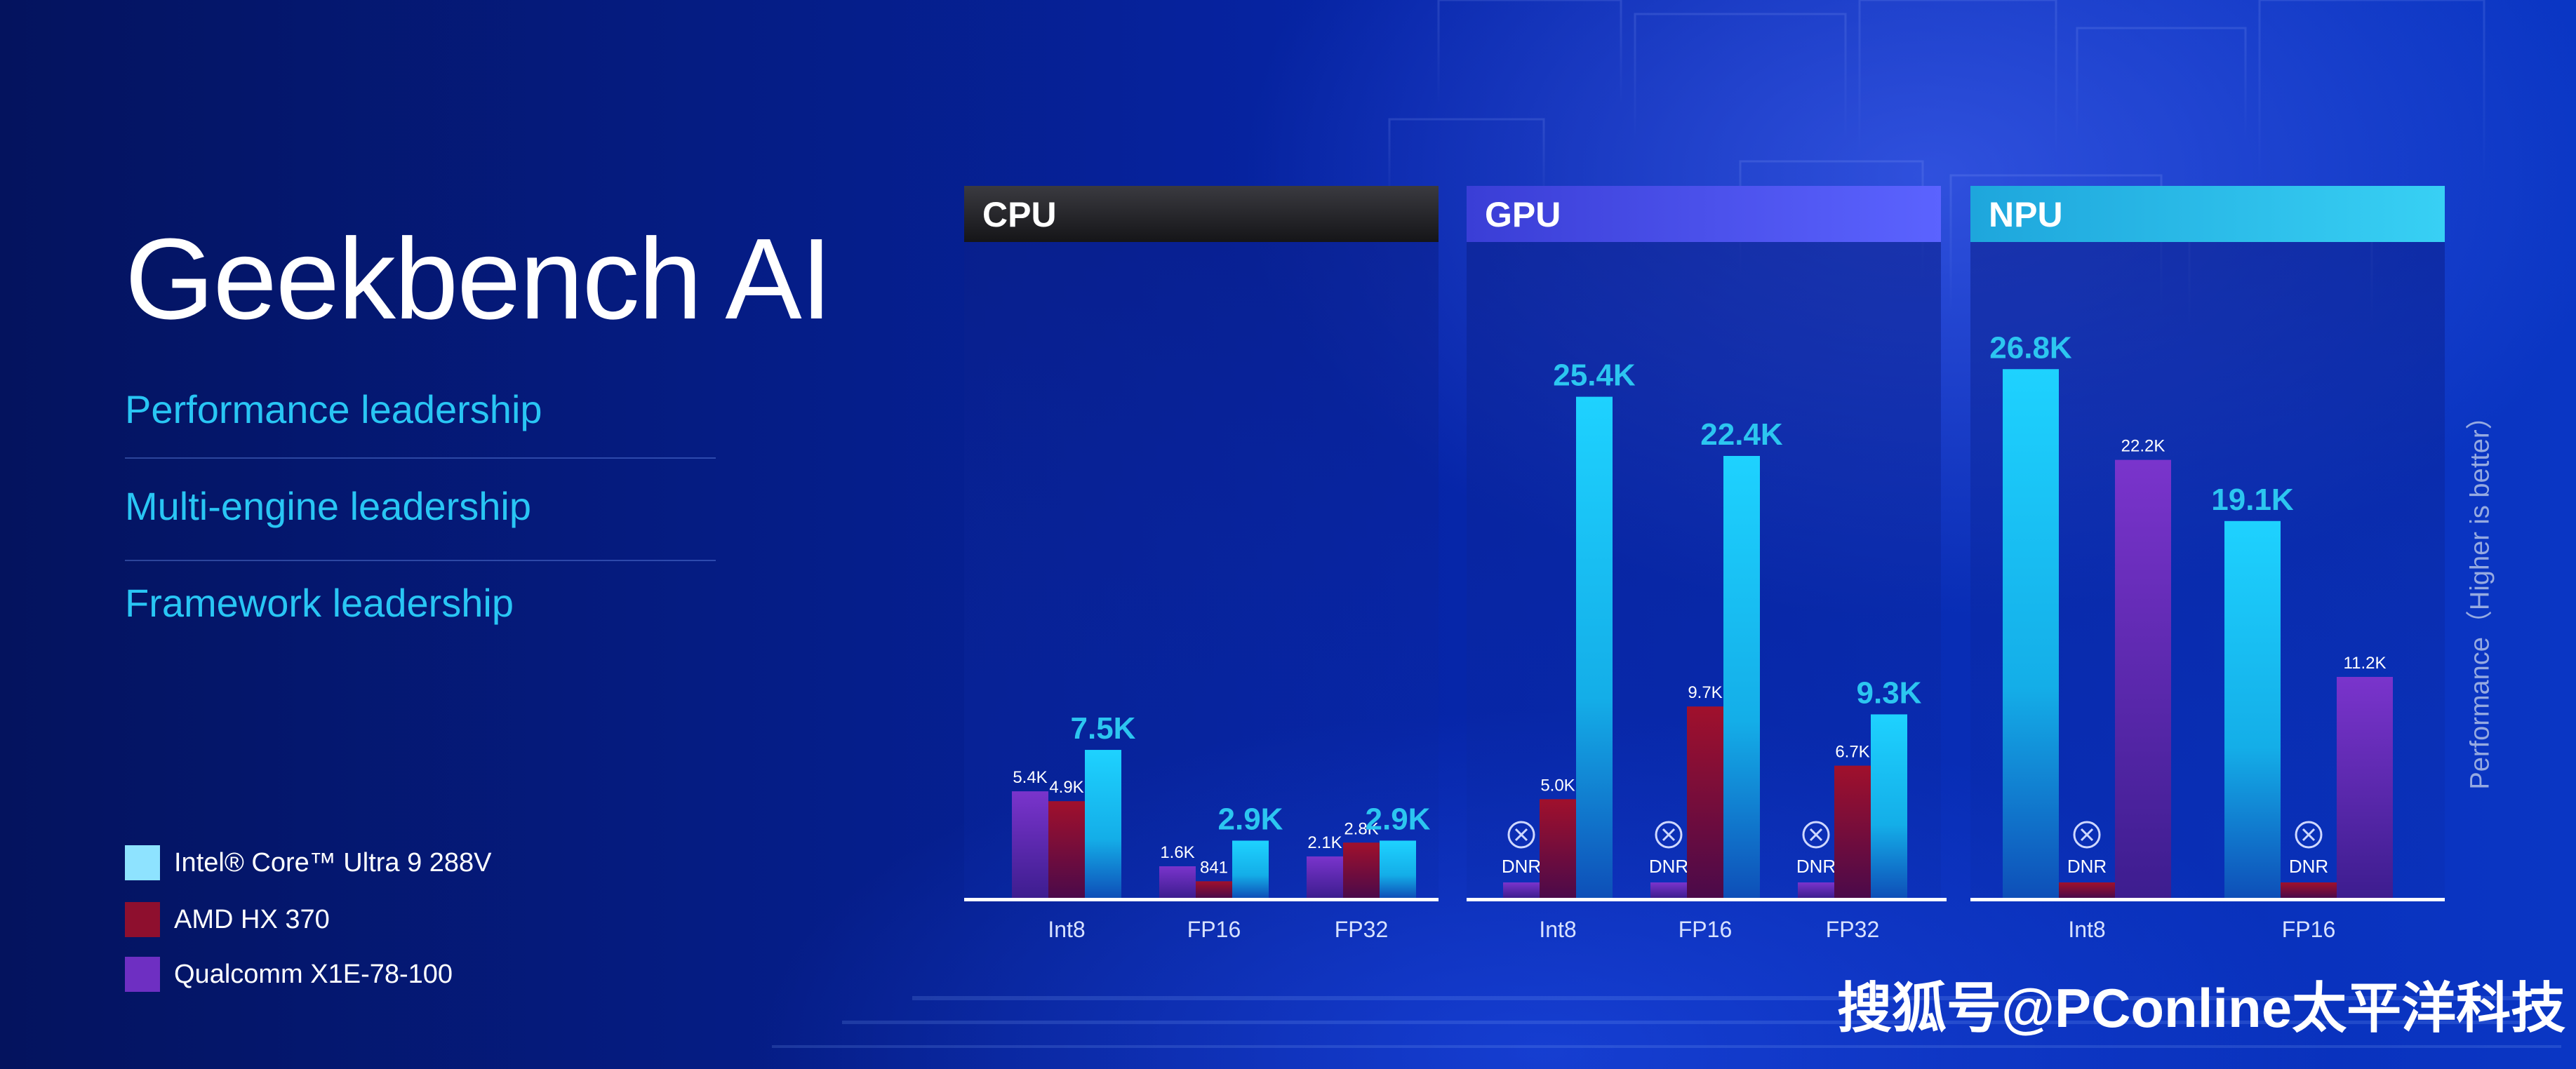 The height and width of the screenshot is (1069, 2576). I want to click on bar-value-label: 22.2K, so click(2143, 447).